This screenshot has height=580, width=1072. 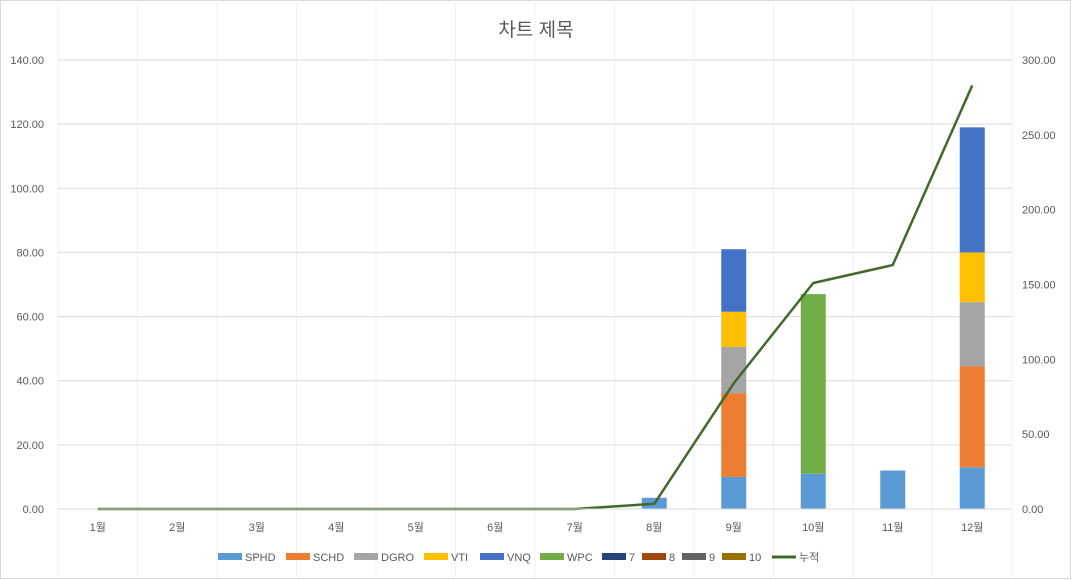 I want to click on right-axis: 0.00 50.00 100.00 150.00 200.00 250.00 300.00, so click(x=1039, y=285).